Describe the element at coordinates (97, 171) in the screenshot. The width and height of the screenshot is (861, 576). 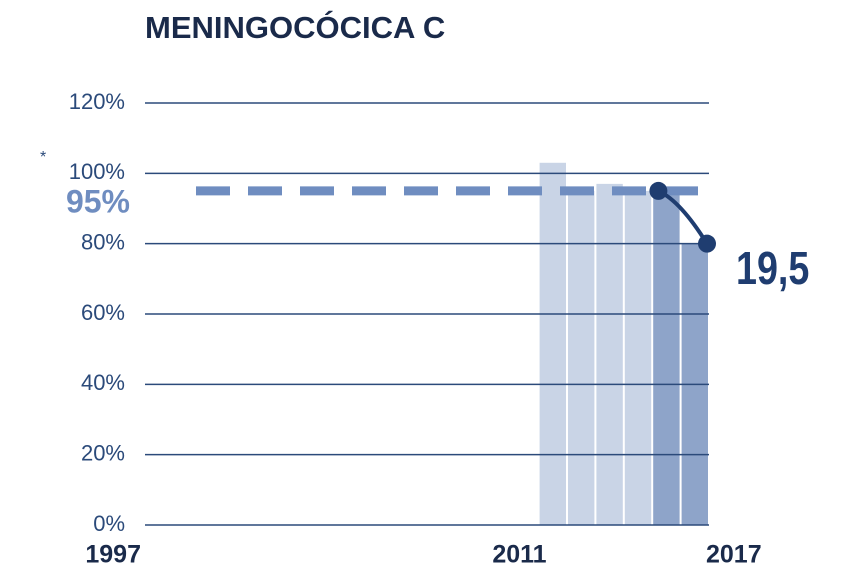
I see `y-tick-label: 100%` at that location.